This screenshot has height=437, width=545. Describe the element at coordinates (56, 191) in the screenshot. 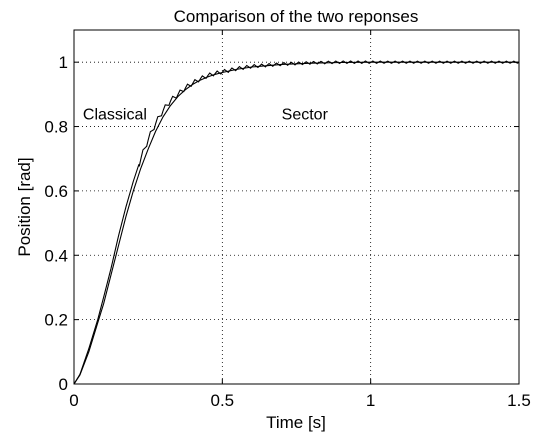

I see `y-tick-label: 0.6` at that location.